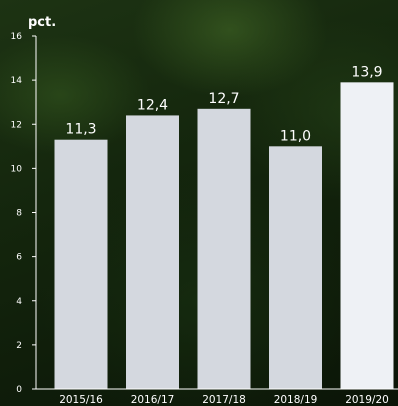 The image size is (398, 406). Describe the element at coordinates (295, 136) in the screenshot. I see `data-label: 11,0` at that location.